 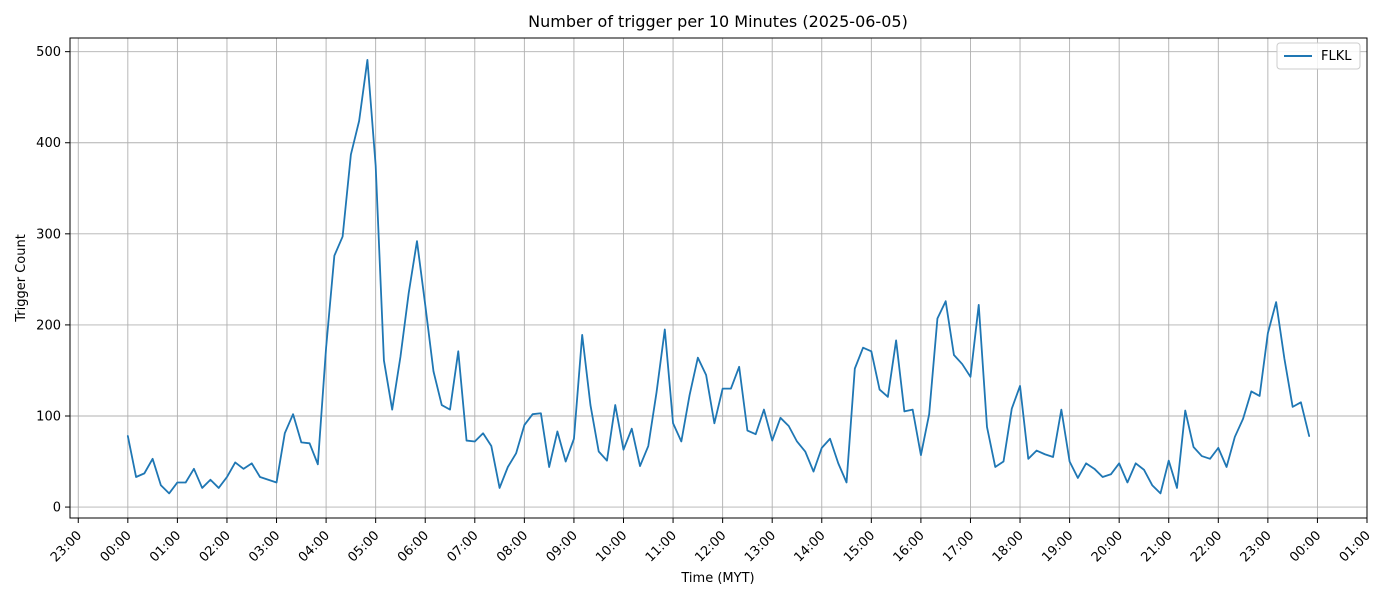 I want to click on y-tick-label: 300, so click(x=48, y=234).